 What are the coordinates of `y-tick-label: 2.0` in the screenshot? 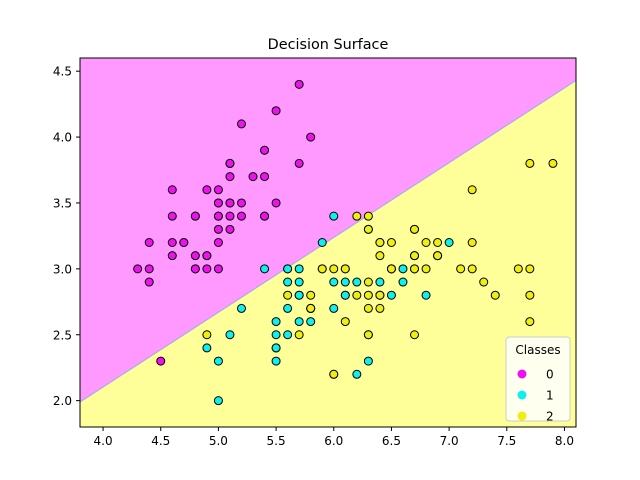 It's located at (62, 401).